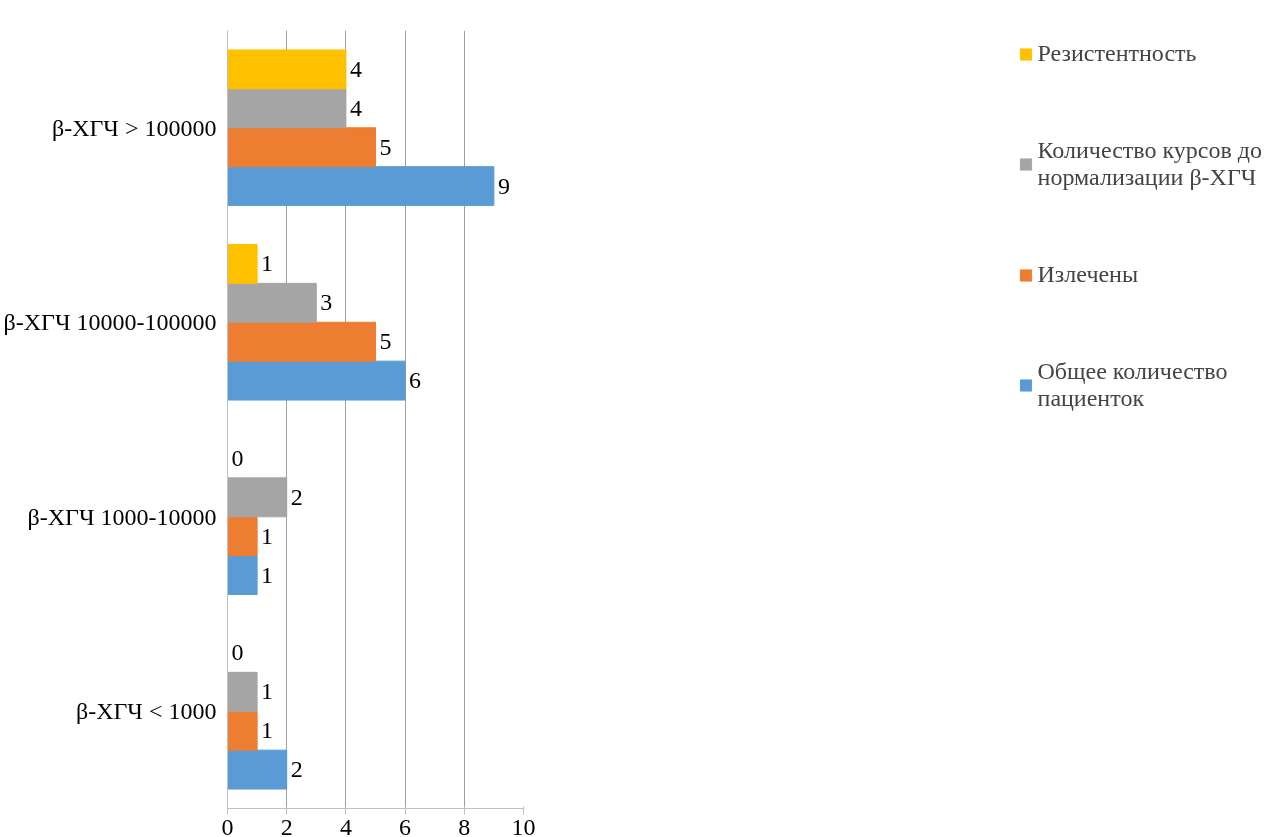  What do you see at coordinates (326, 302) in the screenshot?
I see `data-label: 3` at bounding box center [326, 302].